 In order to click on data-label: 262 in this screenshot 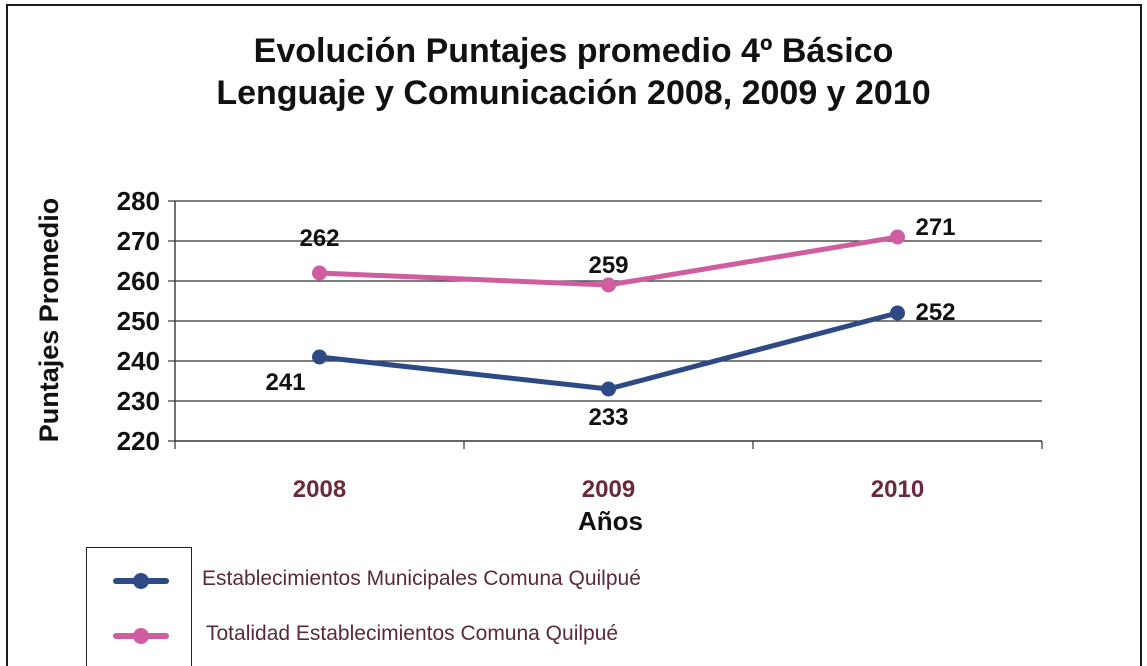, I will do `click(319, 238)`.